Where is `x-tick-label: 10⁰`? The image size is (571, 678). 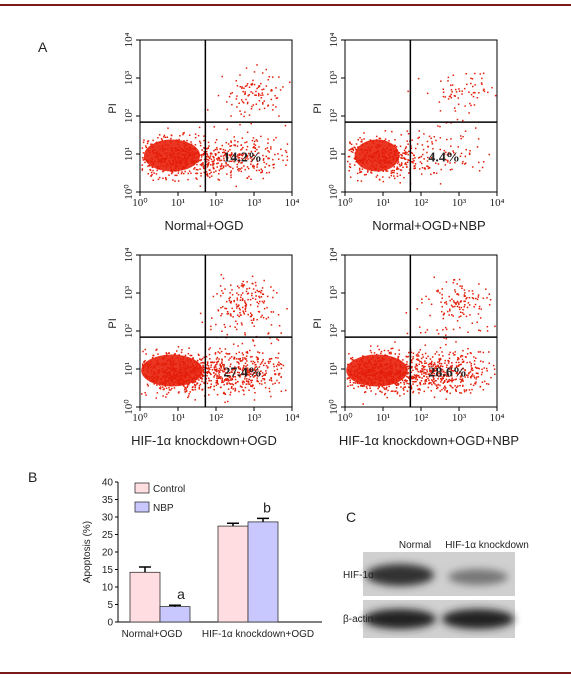 x-tick-label: 10⁰ is located at coordinates (345, 418).